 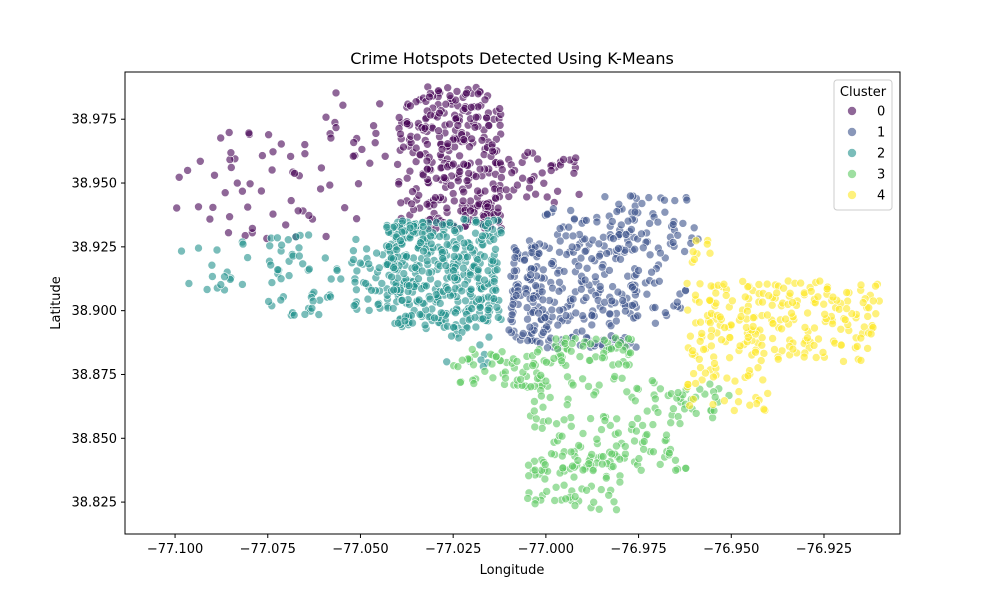 What do you see at coordinates (881, 154) in the screenshot?
I see `legend-label: 2` at bounding box center [881, 154].